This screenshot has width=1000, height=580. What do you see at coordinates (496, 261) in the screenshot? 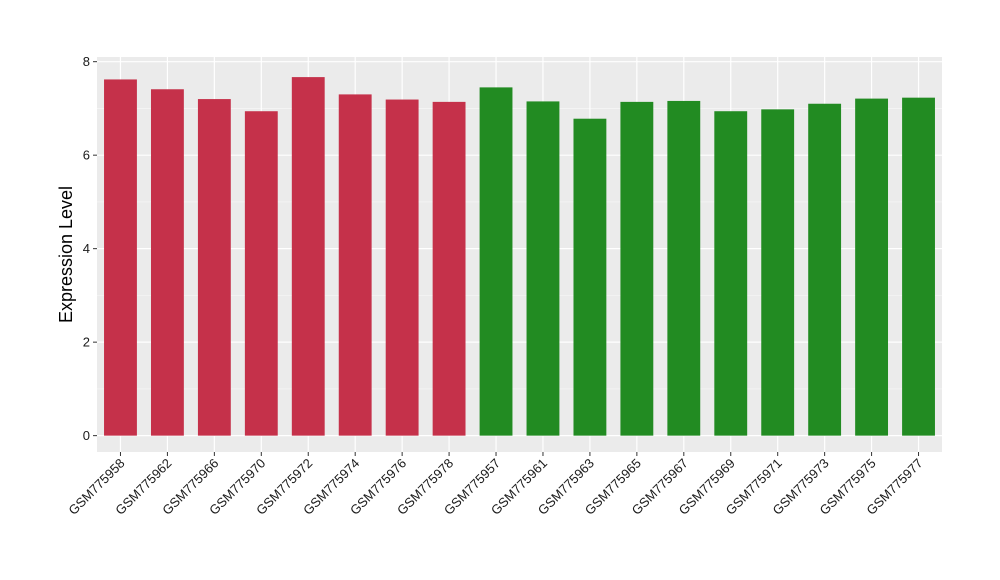
I see `bar-GSM775957` at bounding box center [496, 261].